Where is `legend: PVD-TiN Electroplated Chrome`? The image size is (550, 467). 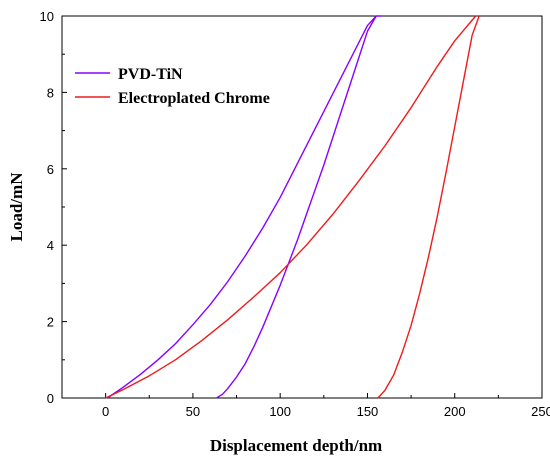
legend: PVD-TiN Electroplated Chrome is located at coordinates (172, 86).